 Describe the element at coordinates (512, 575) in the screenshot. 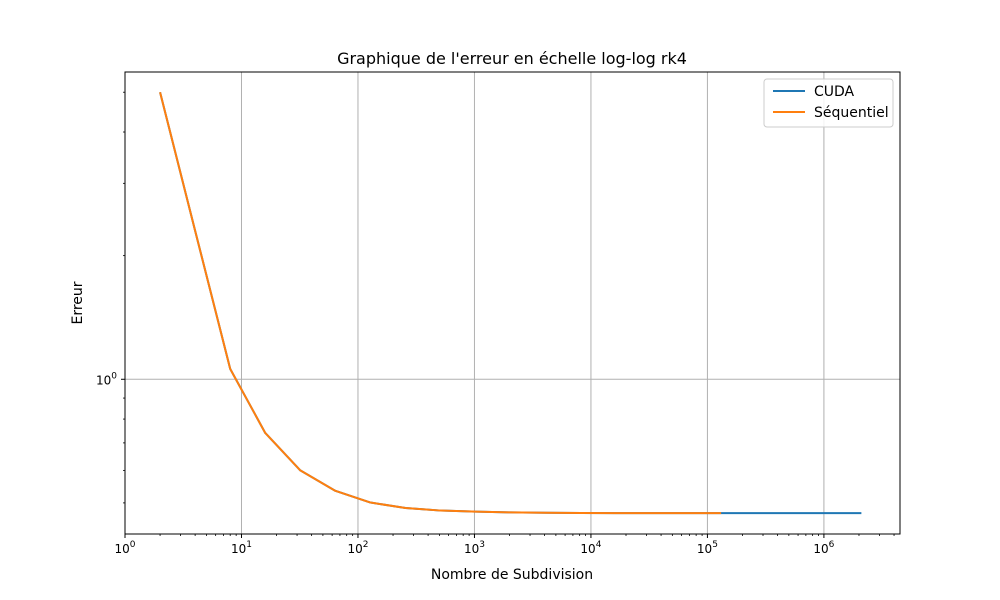

I see `x-axis-label: Nombre de Subdivision` at that location.